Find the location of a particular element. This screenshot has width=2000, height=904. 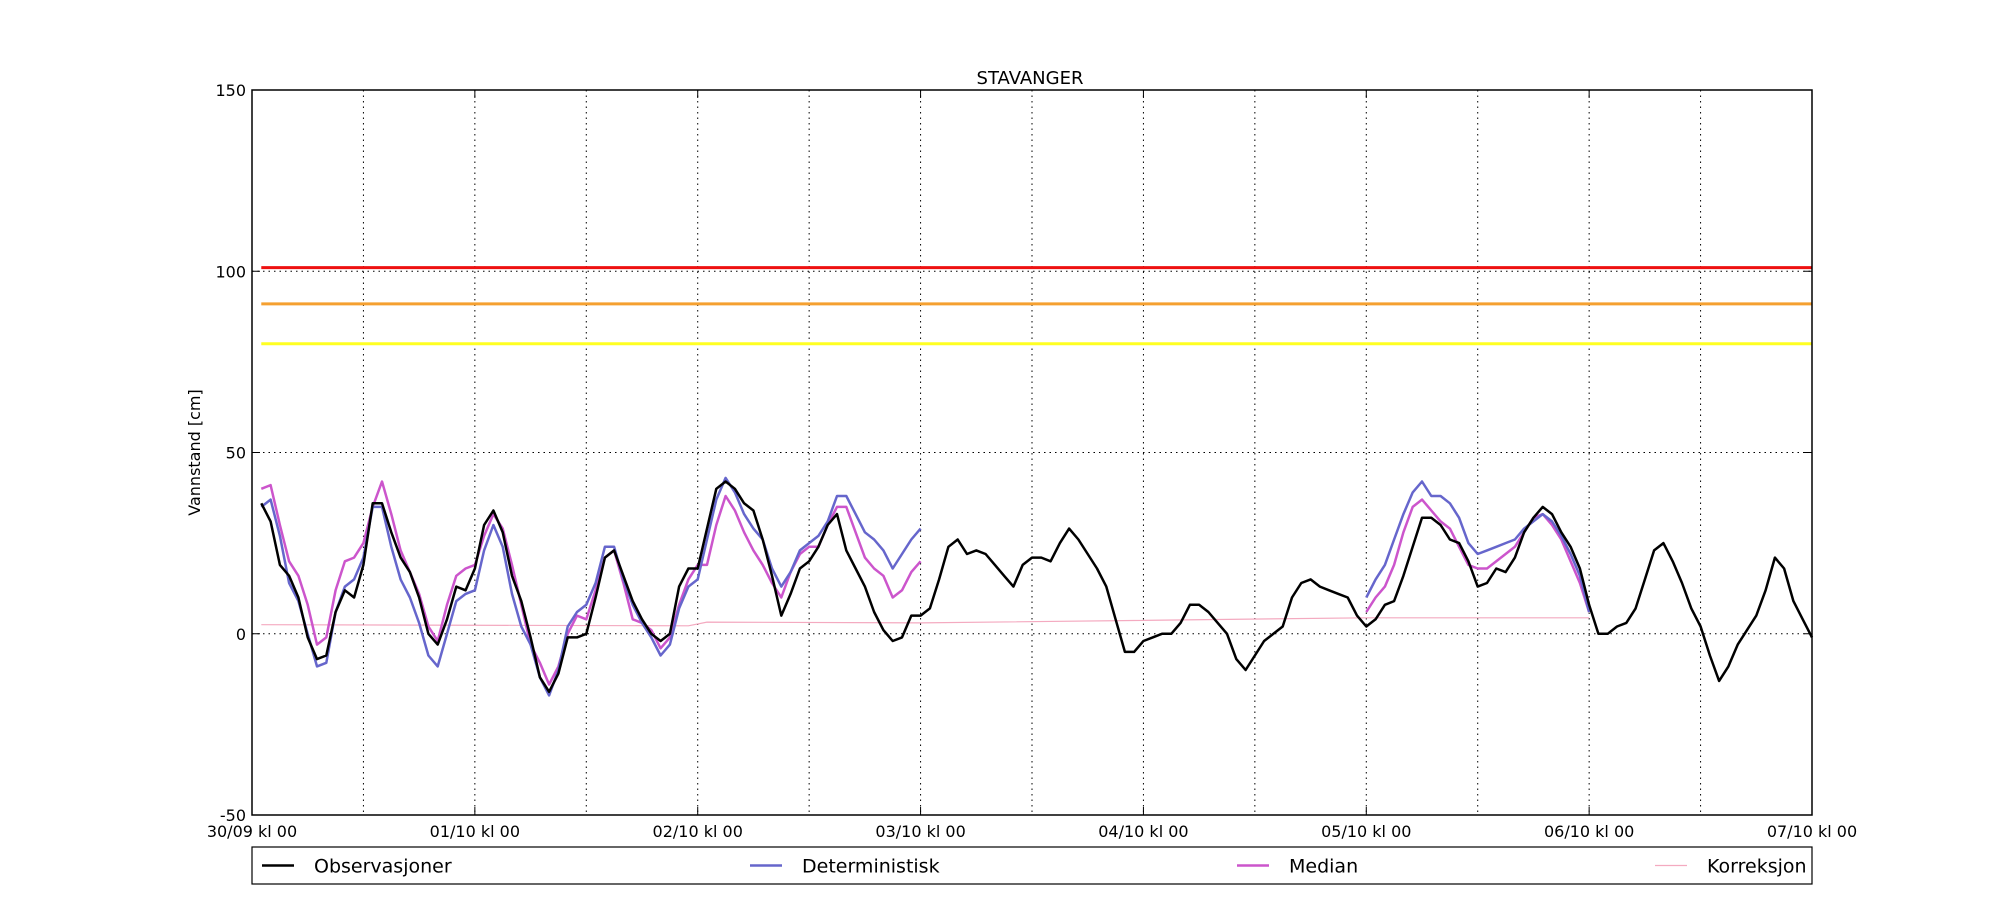

y-tick-label: 0 is located at coordinates (241, 634).